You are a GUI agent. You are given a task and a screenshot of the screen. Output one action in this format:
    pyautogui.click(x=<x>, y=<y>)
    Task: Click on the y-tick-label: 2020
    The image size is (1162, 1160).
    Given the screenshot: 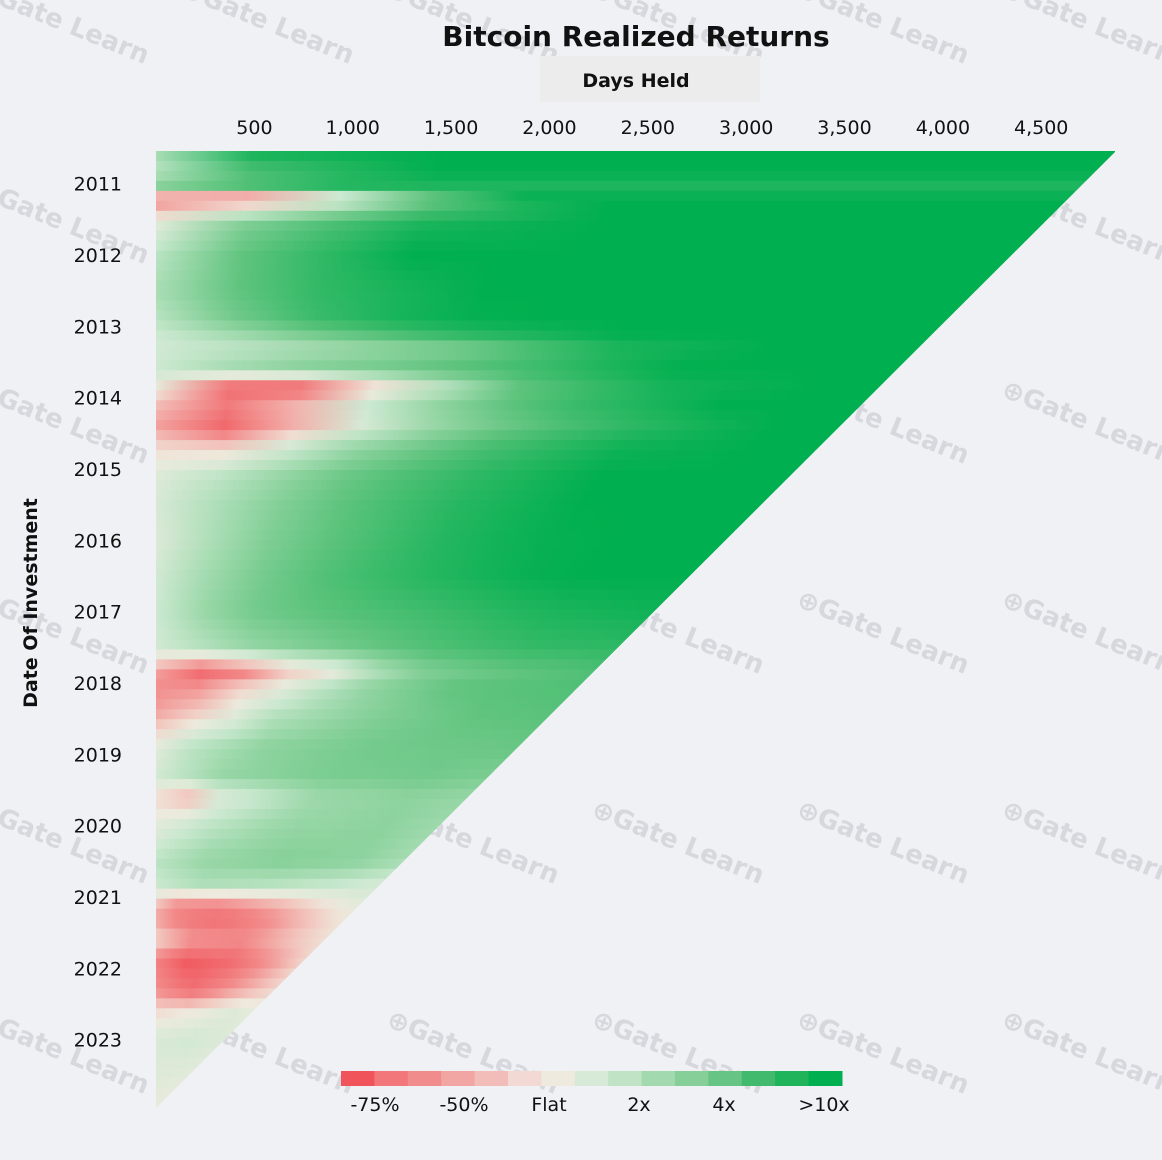 What is the action you would take?
    pyautogui.click(x=98, y=827)
    